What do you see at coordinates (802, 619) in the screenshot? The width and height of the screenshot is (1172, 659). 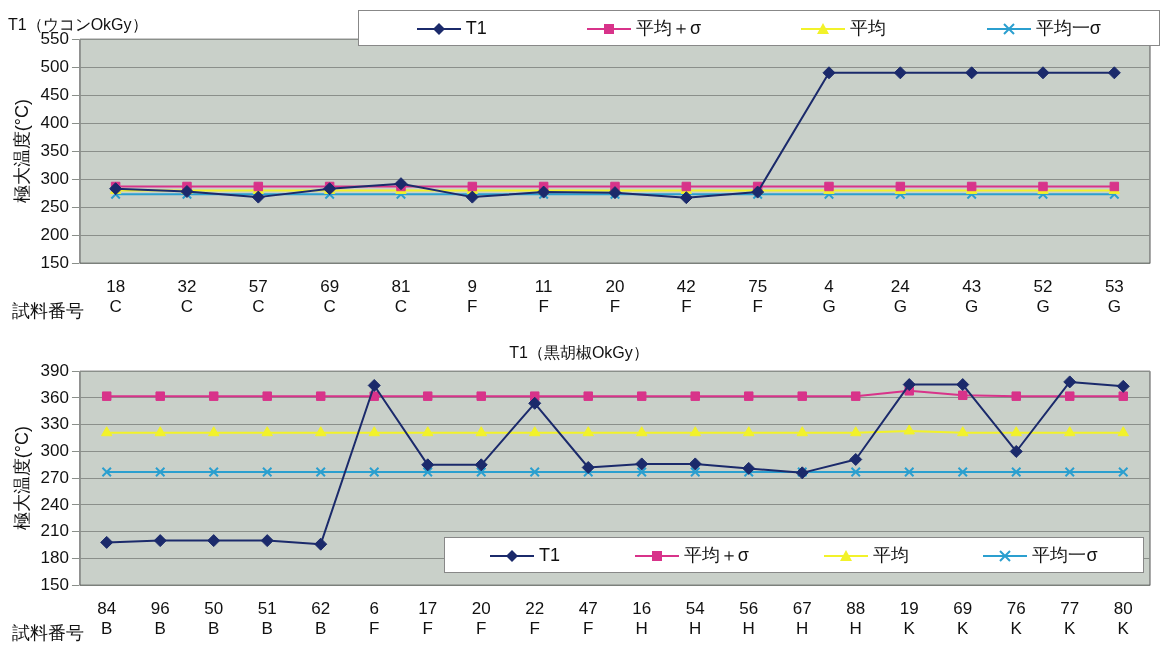 I see `x-tick-label: 67 H` at bounding box center [802, 619].